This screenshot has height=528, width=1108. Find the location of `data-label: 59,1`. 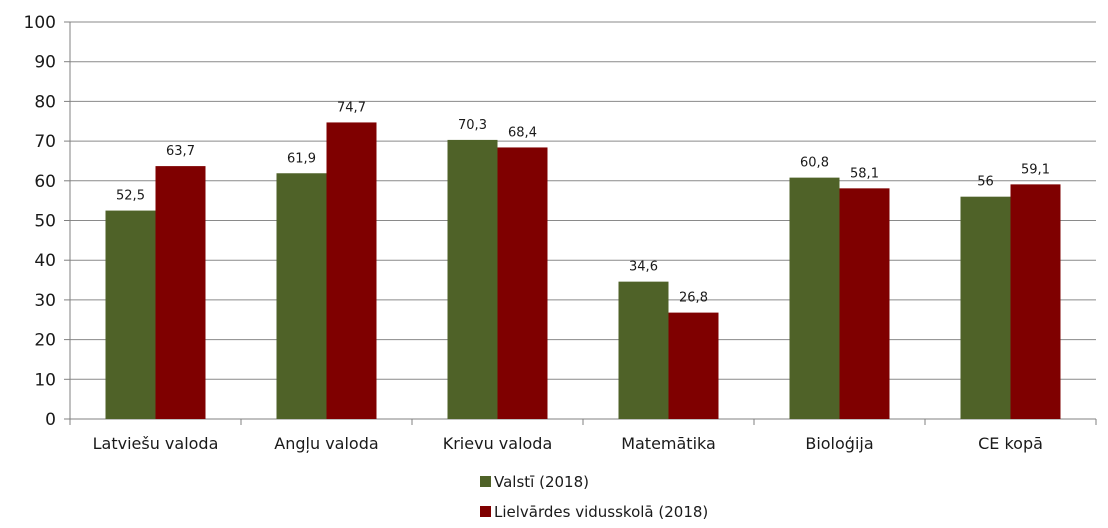

data-label: 59,1 is located at coordinates (1035, 169).